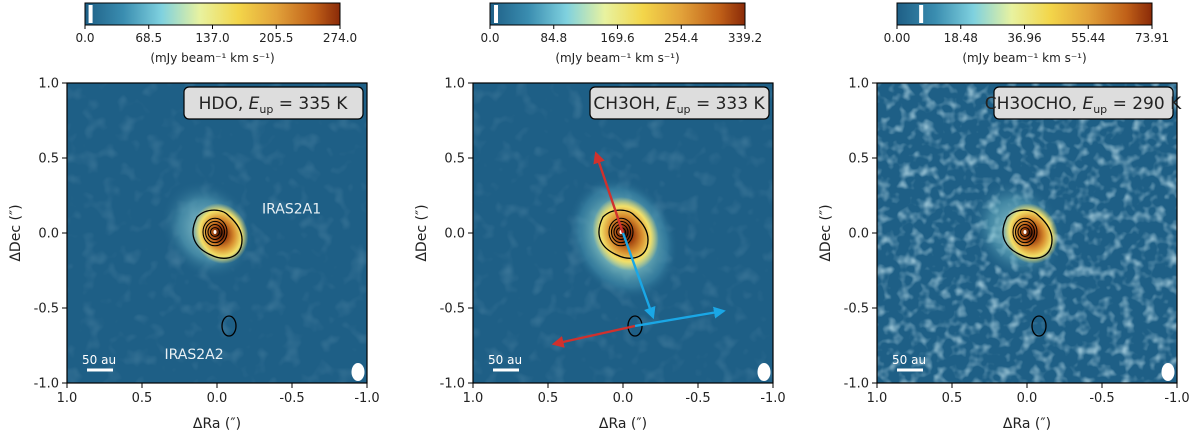 The height and width of the screenshot is (437, 1200). I want to click on source-label: IRAS2A1, so click(291, 210).